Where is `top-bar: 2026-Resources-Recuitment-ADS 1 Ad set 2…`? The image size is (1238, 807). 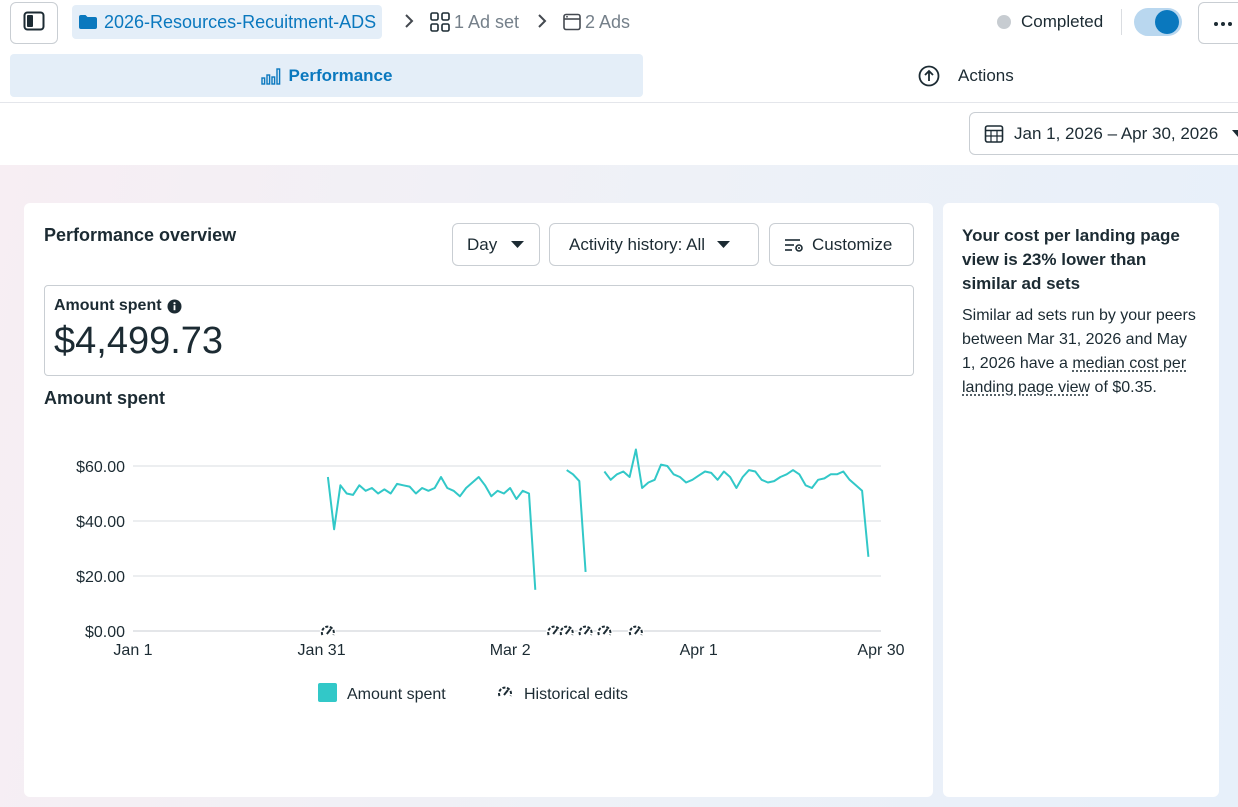
top-bar: 2026-Resources-Recuitment-ADS 1 Ad set 2… is located at coordinates (619, 23).